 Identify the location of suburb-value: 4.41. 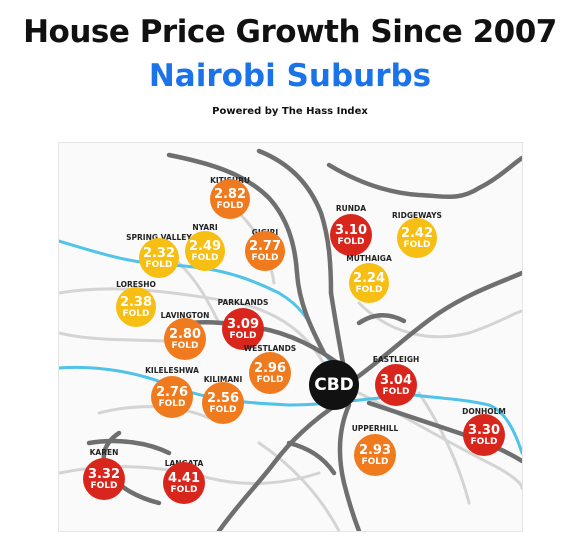
(184, 478).